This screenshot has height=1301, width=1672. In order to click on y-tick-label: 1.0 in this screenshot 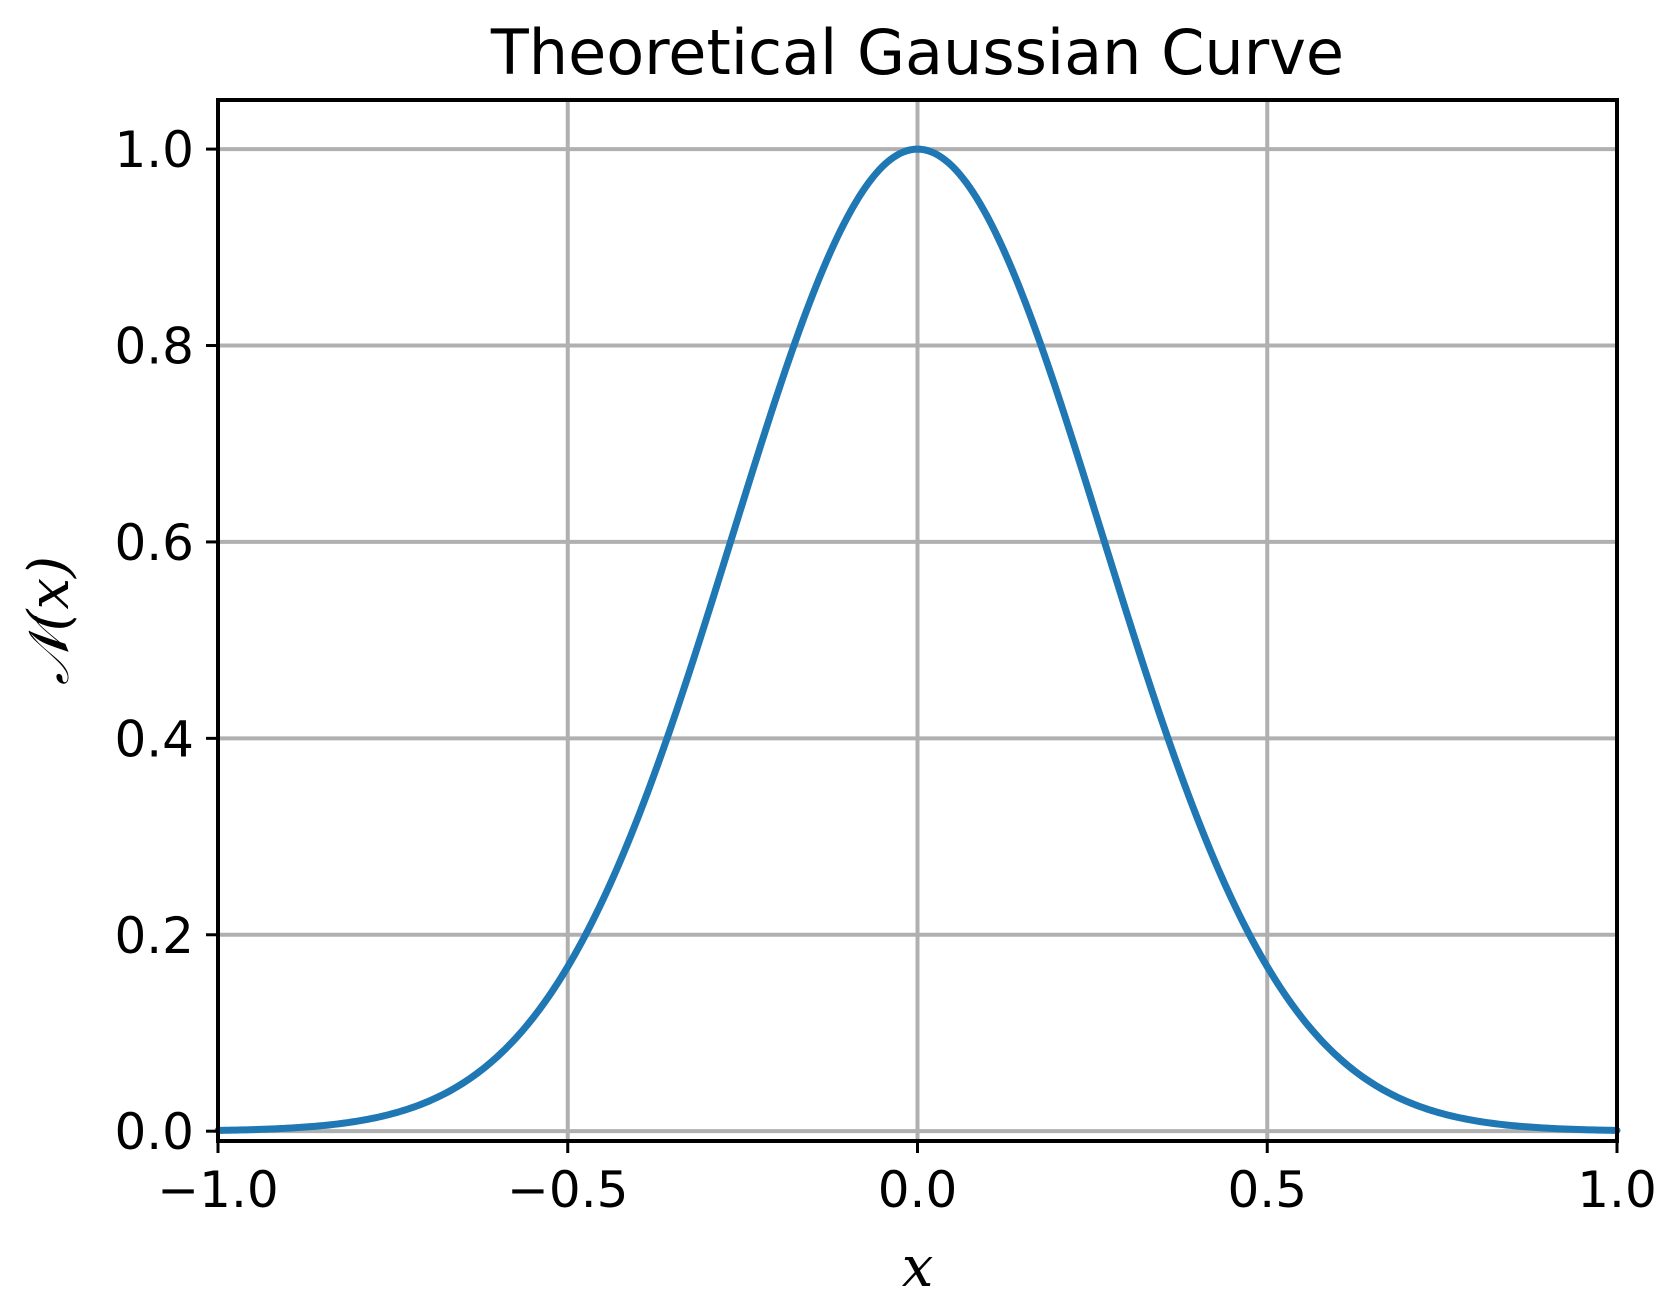, I will do `click(154, 150)`.